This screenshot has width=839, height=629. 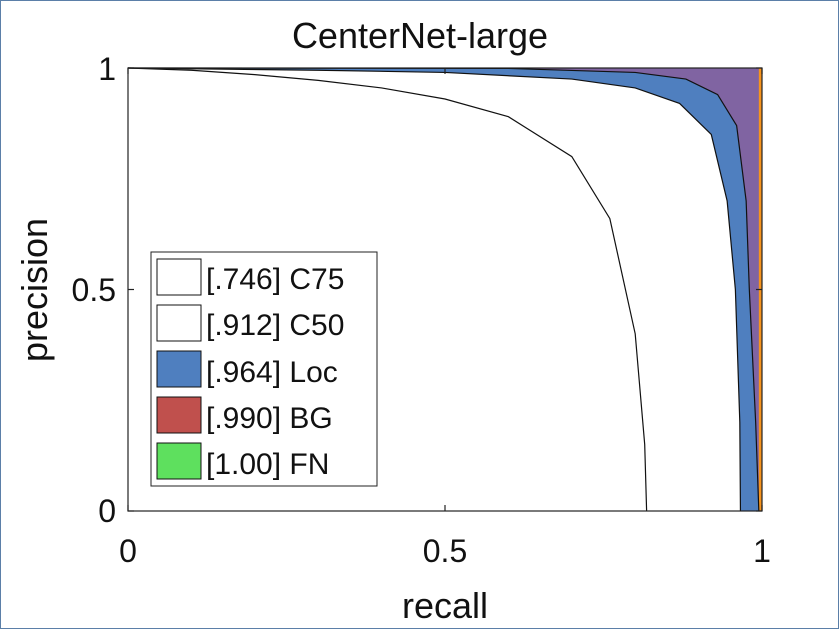 What do you see at coordinates (267, 464) in the screenshot?
I see `legend-label-fn: [1.00] FN` at bounding box center [267, 464].